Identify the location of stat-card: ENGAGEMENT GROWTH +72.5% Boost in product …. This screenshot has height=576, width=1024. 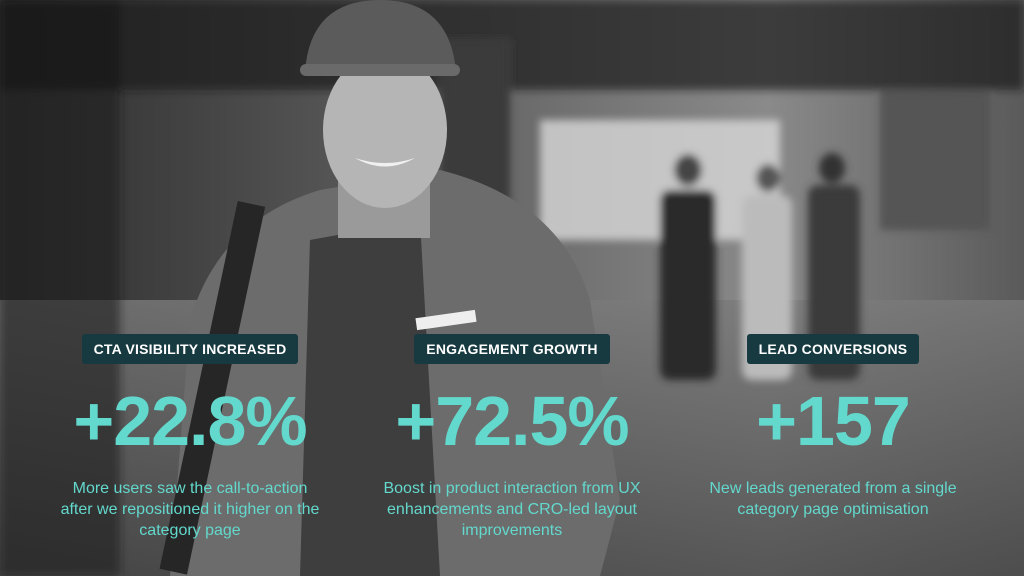
(512, 437).